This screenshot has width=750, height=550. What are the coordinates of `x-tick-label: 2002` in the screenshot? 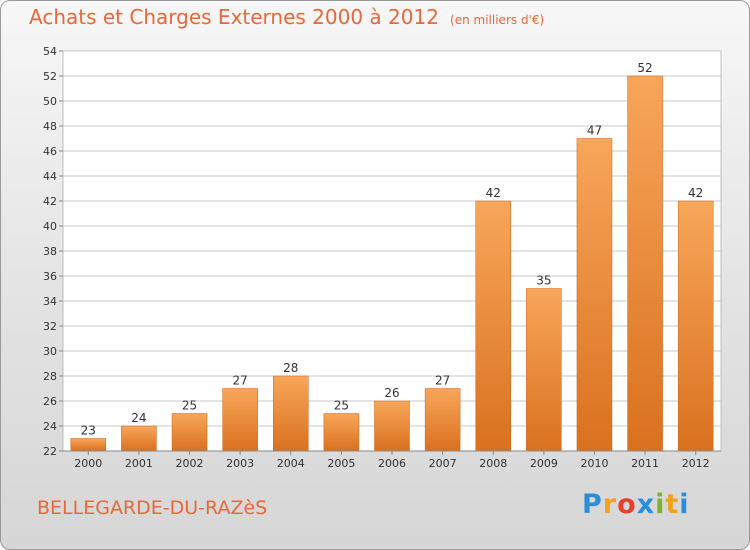 It's located at (190, 463).